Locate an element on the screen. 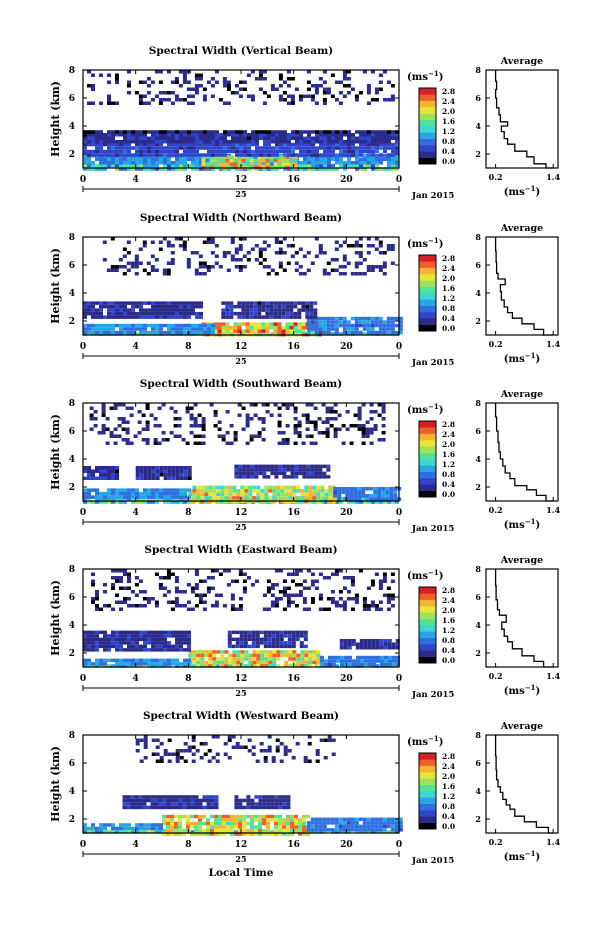 This screenshot has width=613, height=929. x-tick-label: 0 is located at coordinates (83, 845).